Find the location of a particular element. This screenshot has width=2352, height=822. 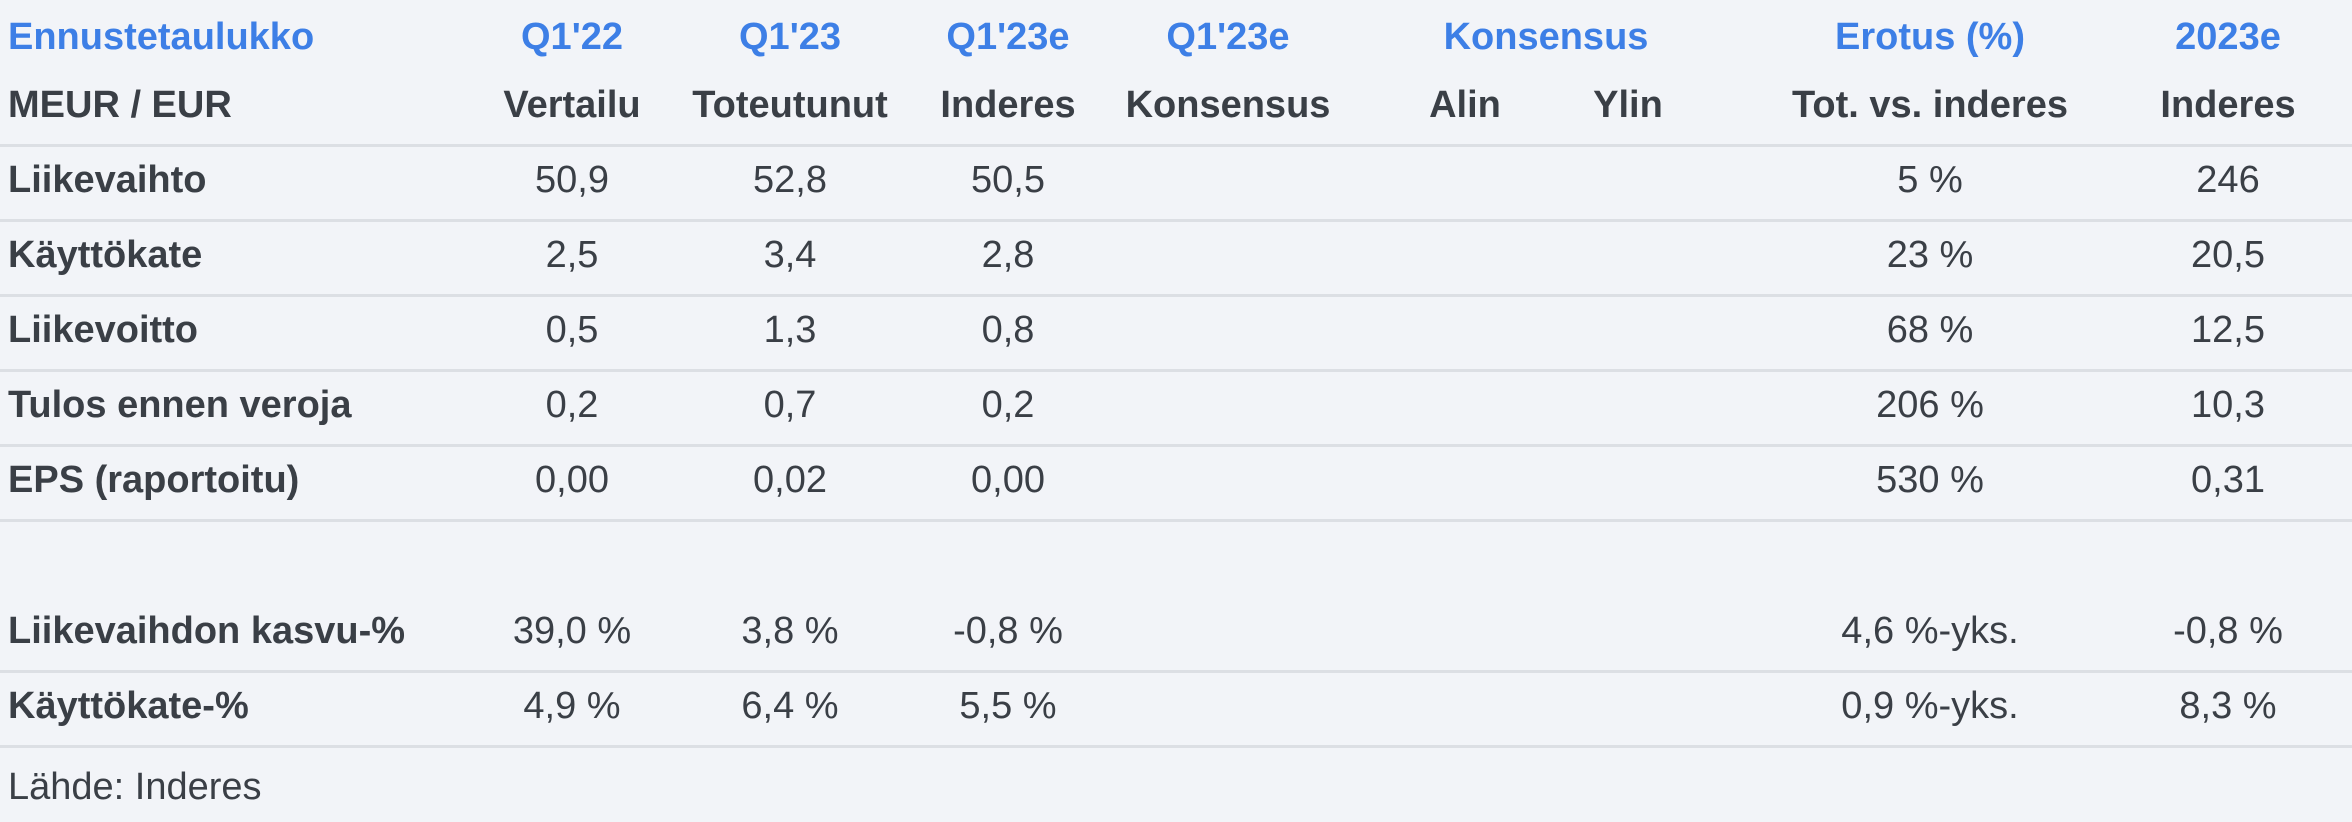

subheader-ylin: Ylin is located at coordinates (1628, 105).